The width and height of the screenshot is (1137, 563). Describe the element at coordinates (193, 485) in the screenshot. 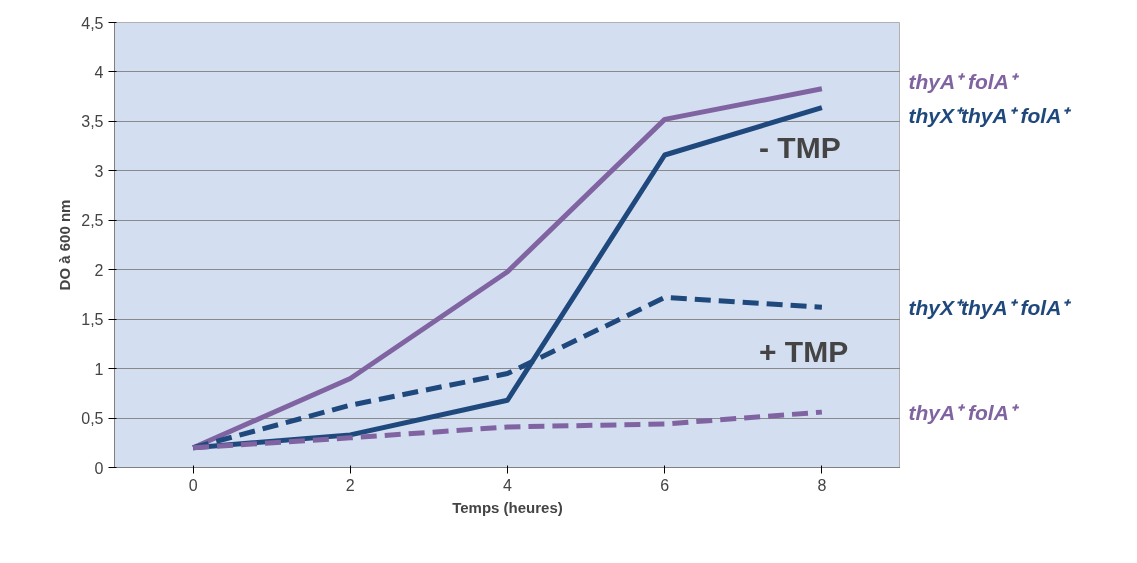

I see `x-tick-label: 0` at that location.